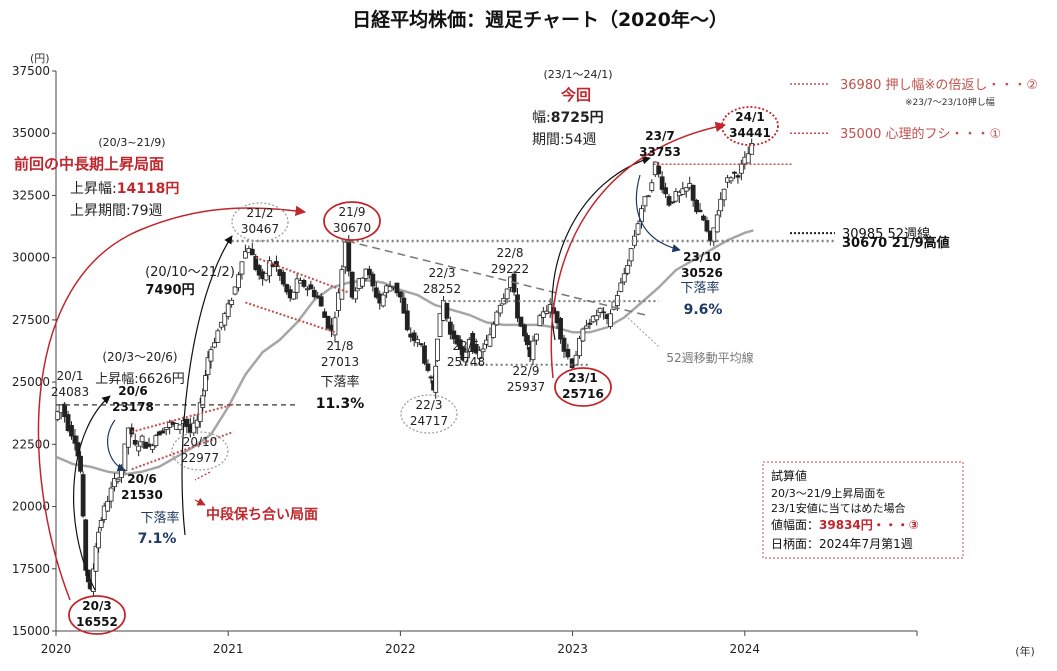  Describe the element at coordinates (352, 212) in the screenshot. I see `point-label-date: 21/9` at that location.